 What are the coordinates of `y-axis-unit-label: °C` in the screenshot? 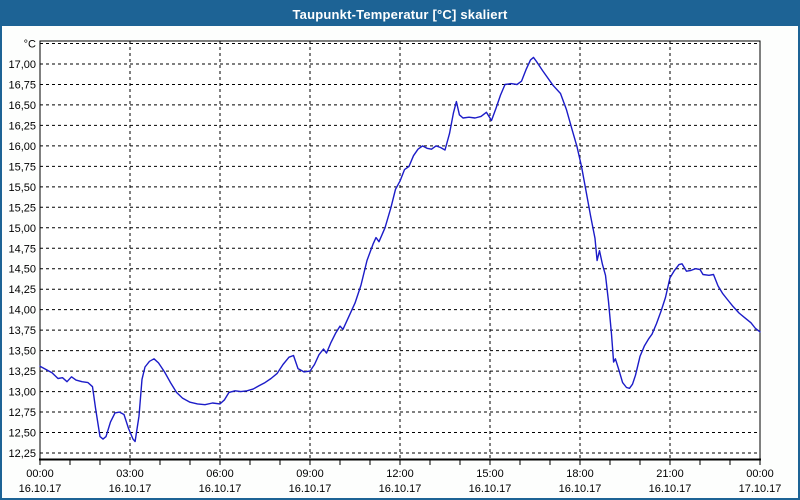 It's located at (30, 45).